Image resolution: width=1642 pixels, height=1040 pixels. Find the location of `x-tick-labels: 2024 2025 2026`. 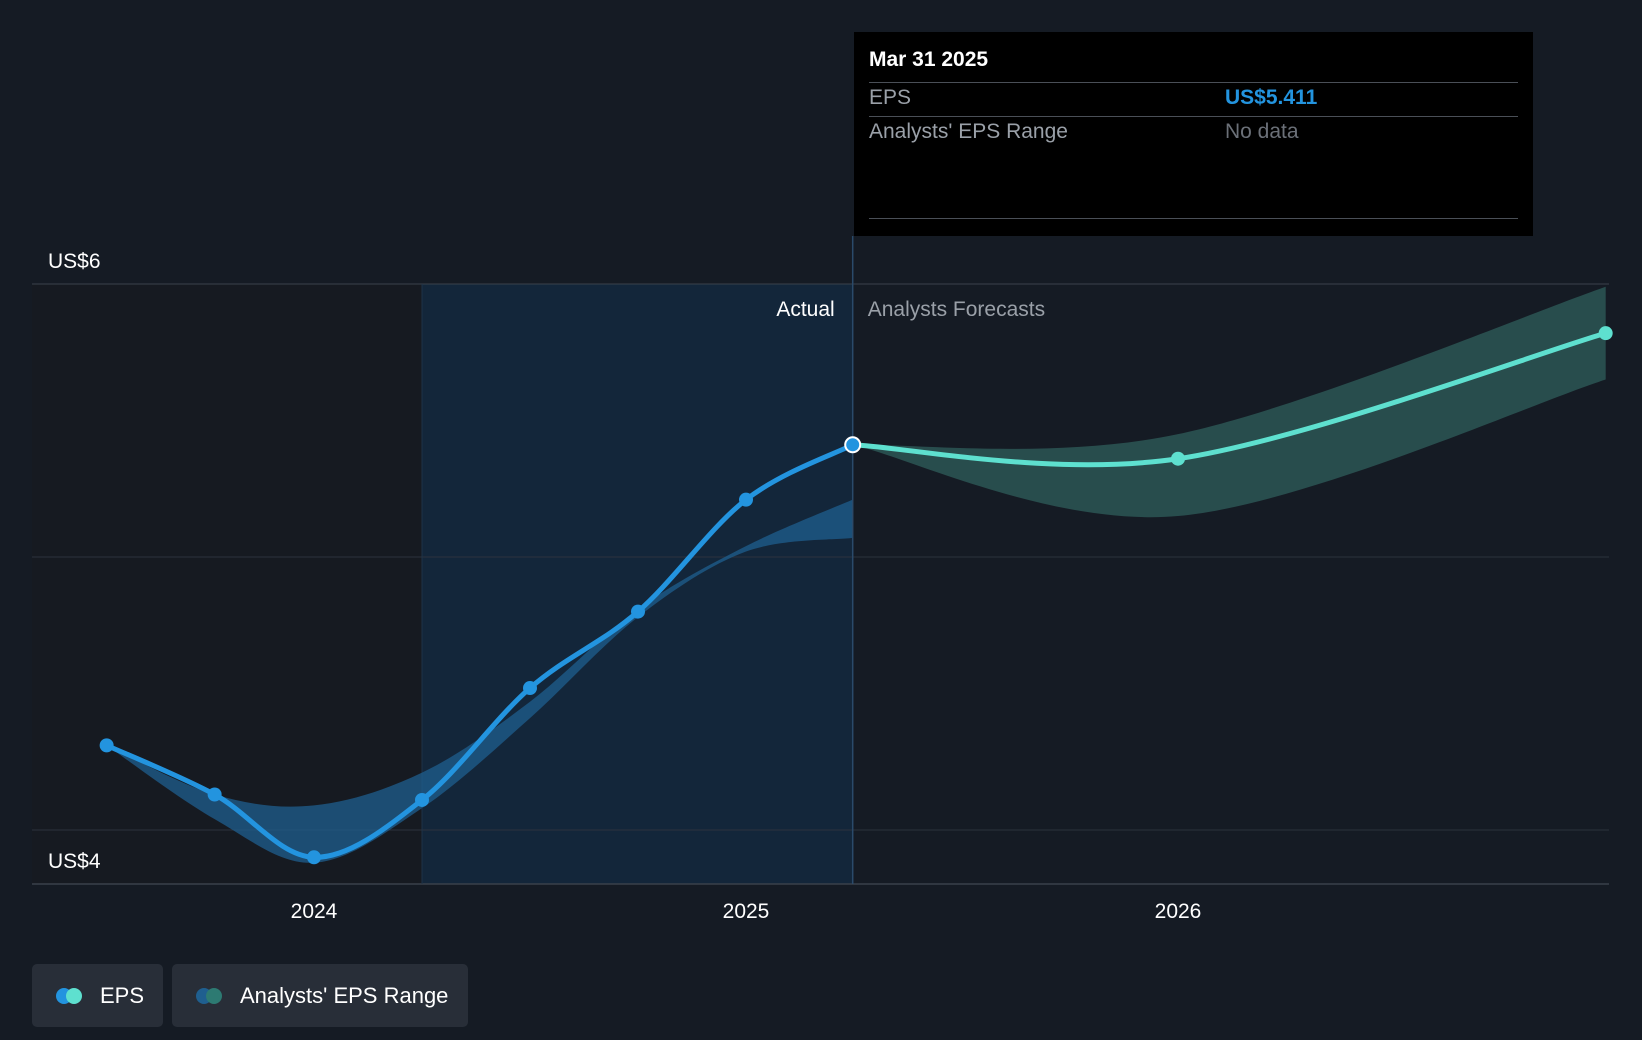

x-tick-labels: 2024 2025 2026 is located at coordinates (746, 911).